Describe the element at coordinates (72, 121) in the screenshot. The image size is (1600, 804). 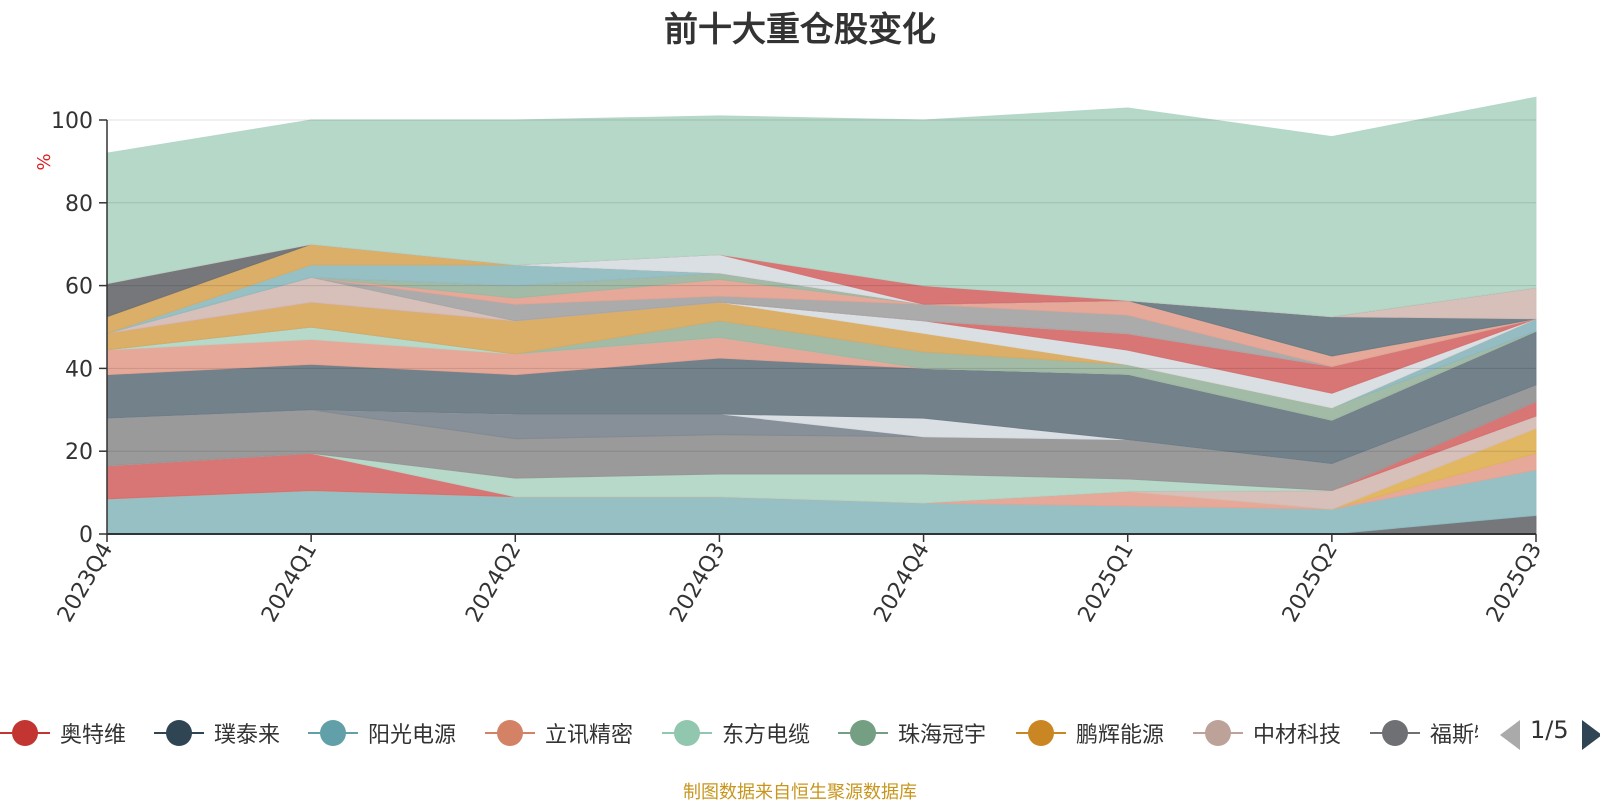
I see `y-tick-label: 100` at that location.